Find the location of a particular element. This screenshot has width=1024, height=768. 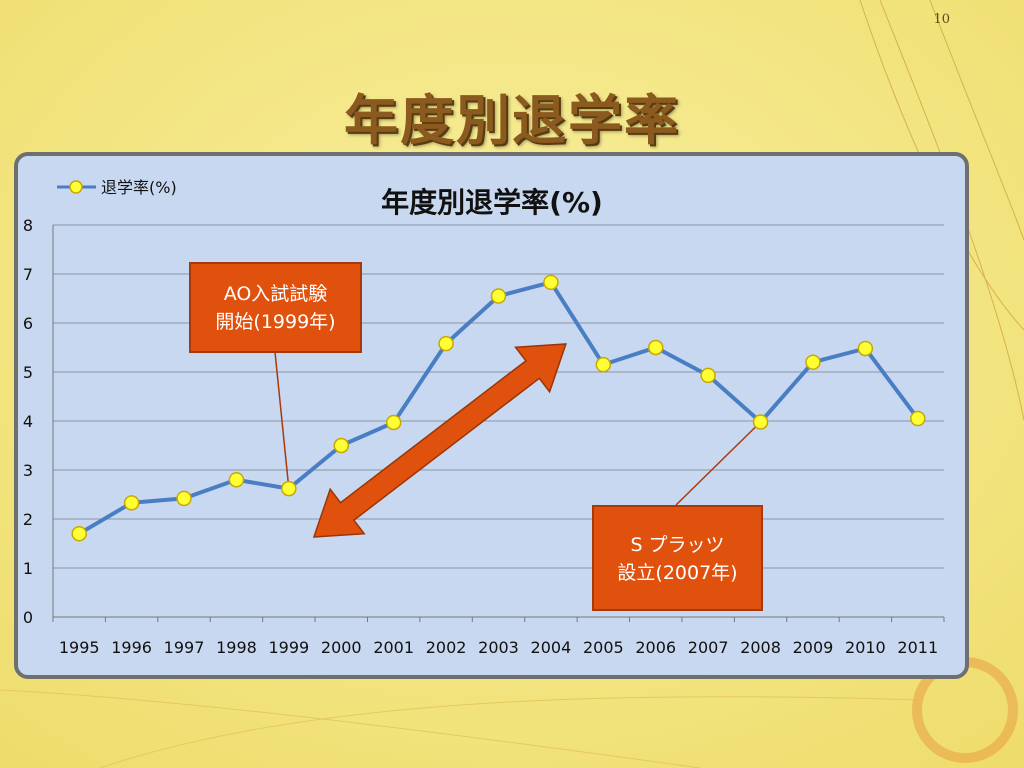

x-tick-label: 1997 is located at coordinates (184, 647).